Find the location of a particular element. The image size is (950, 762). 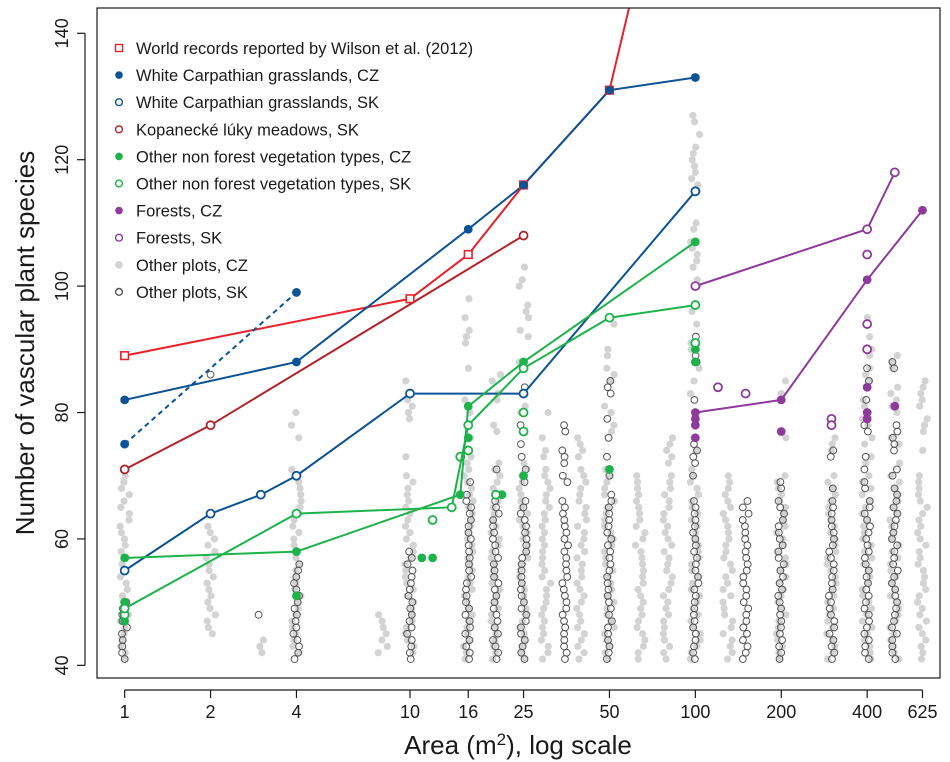

y-axis-title: Number of vascular plant species is located at coordinates (25, 343).